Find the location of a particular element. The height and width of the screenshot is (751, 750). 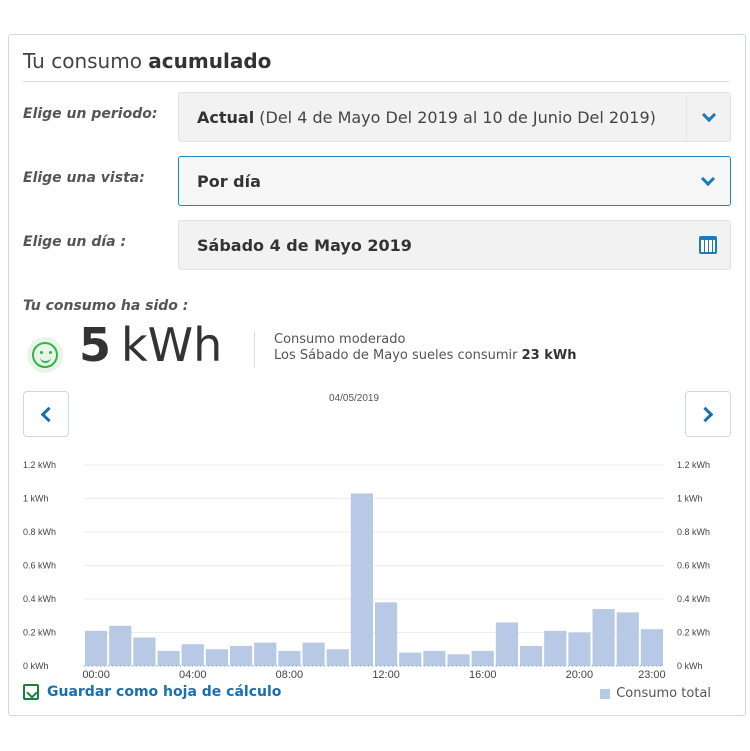

y-tick-label-right: 0.6 kWh is located at coordinates (693, 566).